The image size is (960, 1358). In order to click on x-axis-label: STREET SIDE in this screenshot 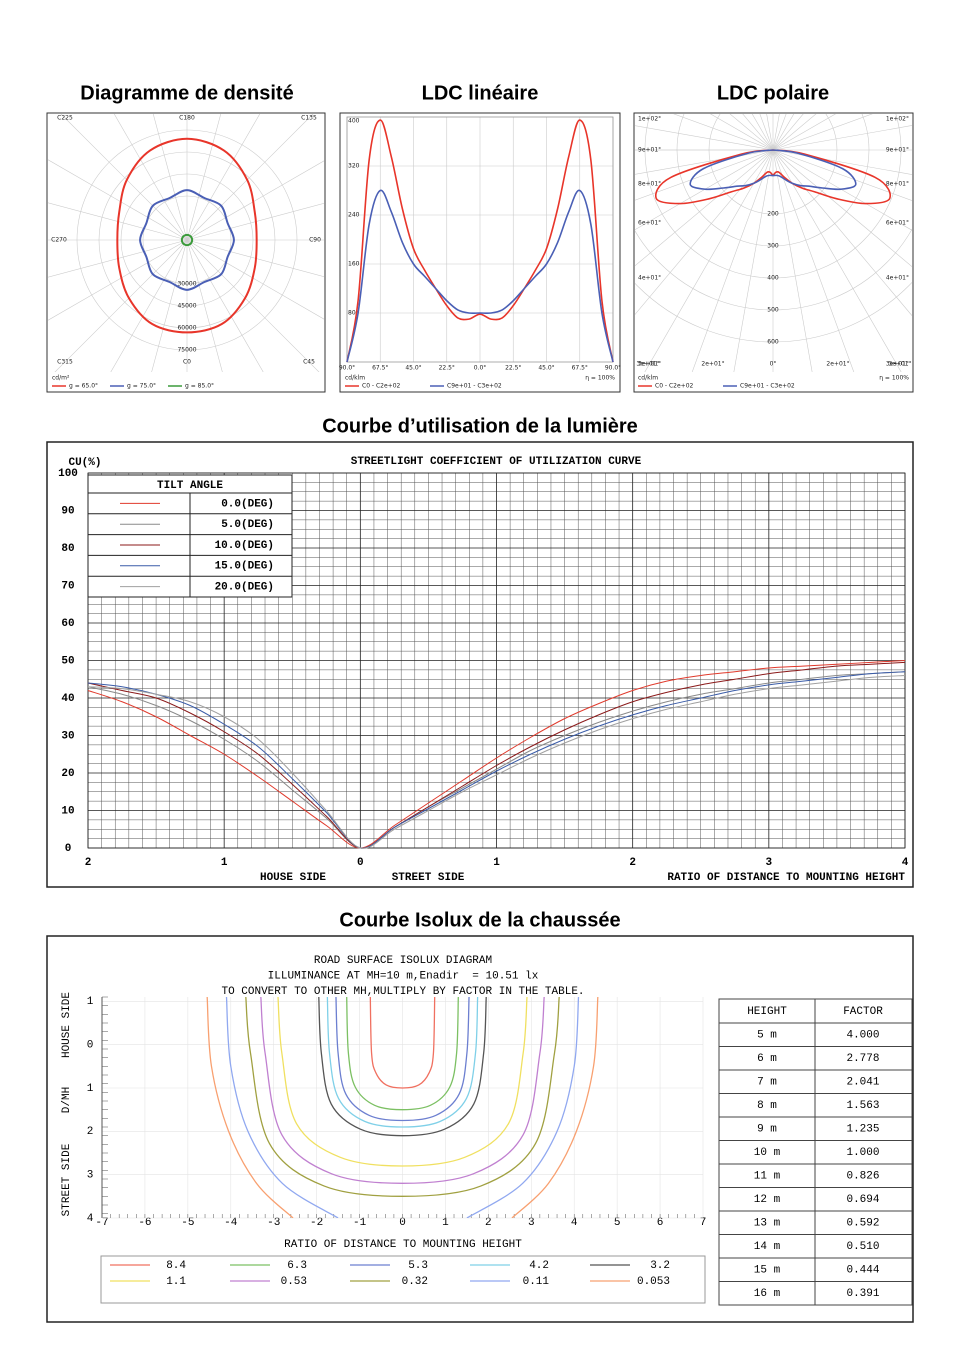, I will do `click(428, 878)`.